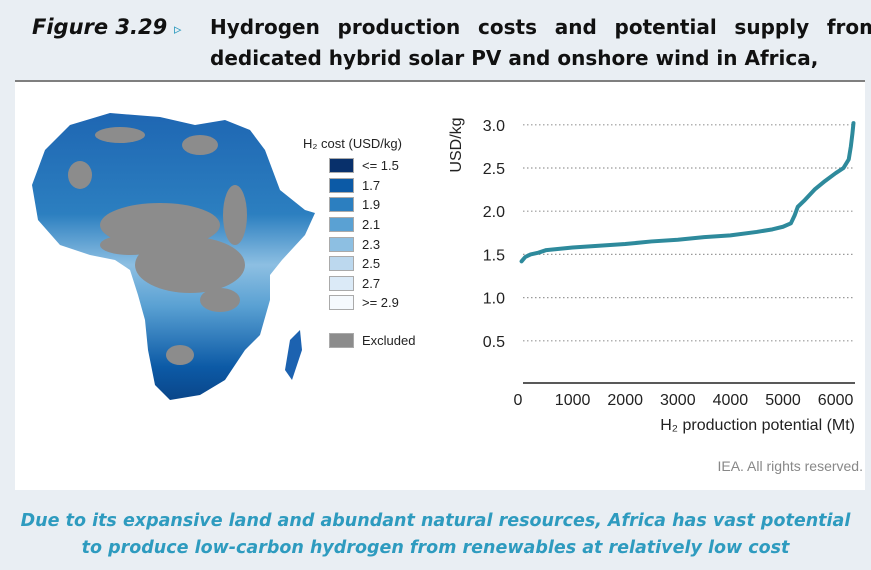 This screenshot has height=570, width=871. I want to click on legend-label: 2.7, so click(371, 283).